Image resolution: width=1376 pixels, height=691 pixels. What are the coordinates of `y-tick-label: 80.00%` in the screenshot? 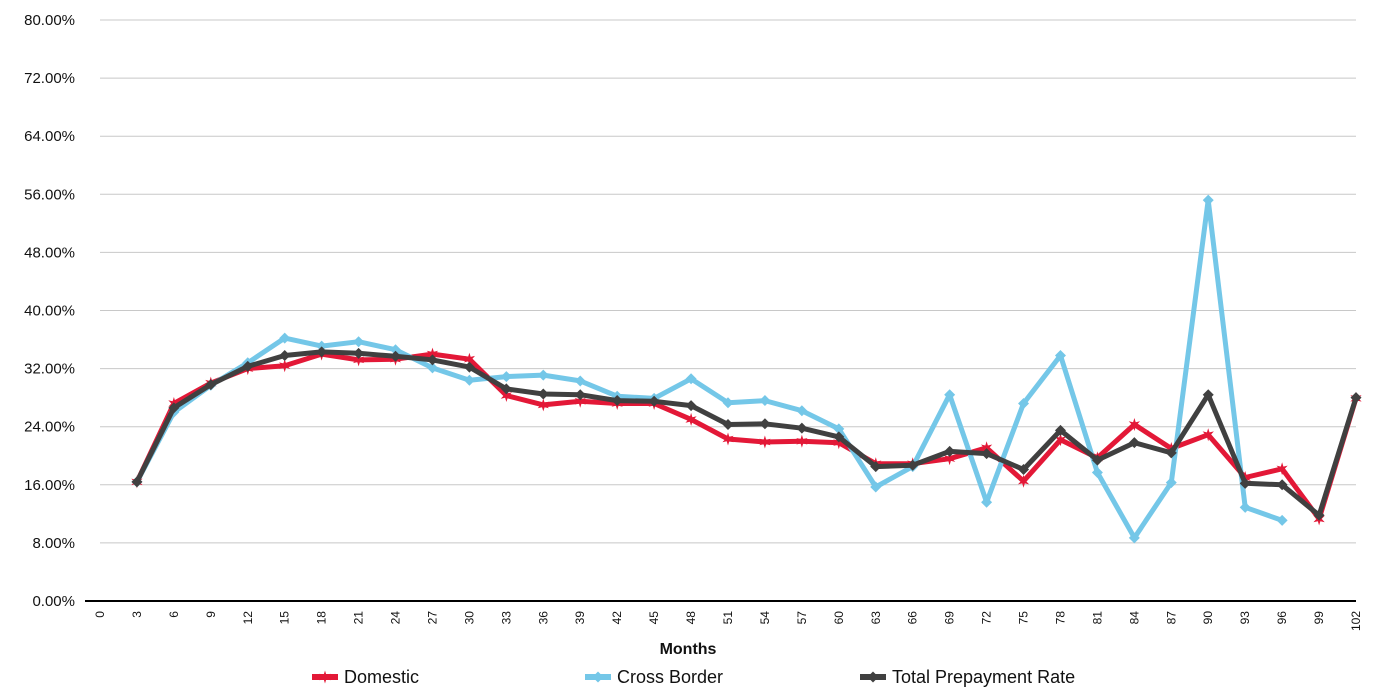 It's located at (49, 20).